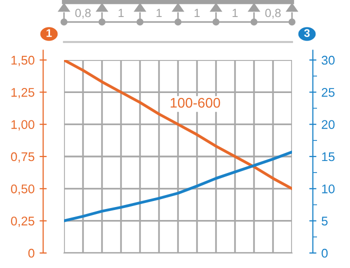 This screenshot has height=268, width=350. Describe the element at coordinates (22, 189) in the screenshot. I see `y-tick-label: 0,50` at that location.